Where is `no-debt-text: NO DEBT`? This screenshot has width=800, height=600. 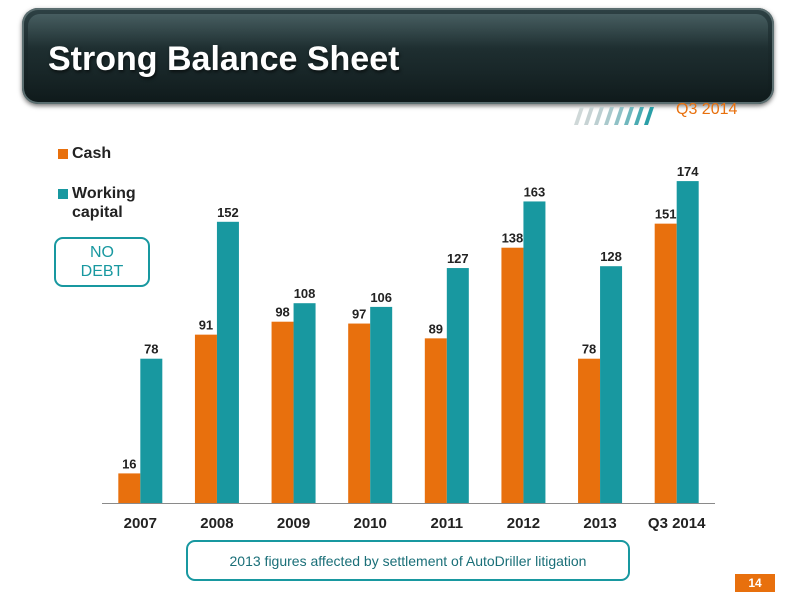
no-debt-text: NO DEBT is located at coordinates (102, 262).